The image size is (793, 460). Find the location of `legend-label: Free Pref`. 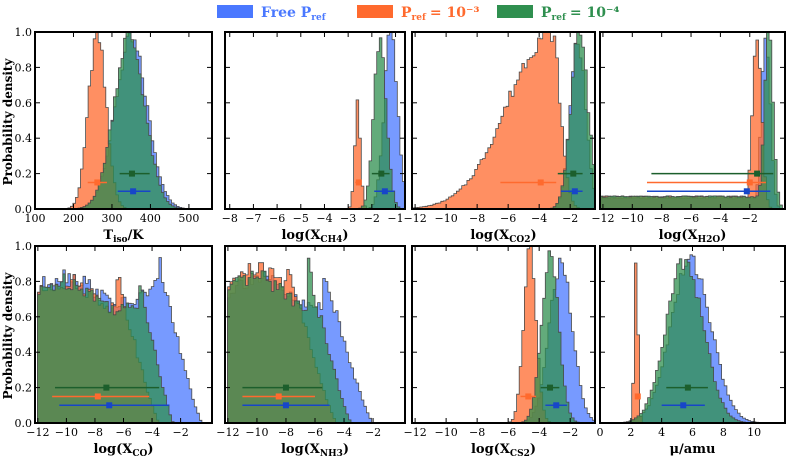

legend-label: Free Pref is located at coordinates (294, 14).